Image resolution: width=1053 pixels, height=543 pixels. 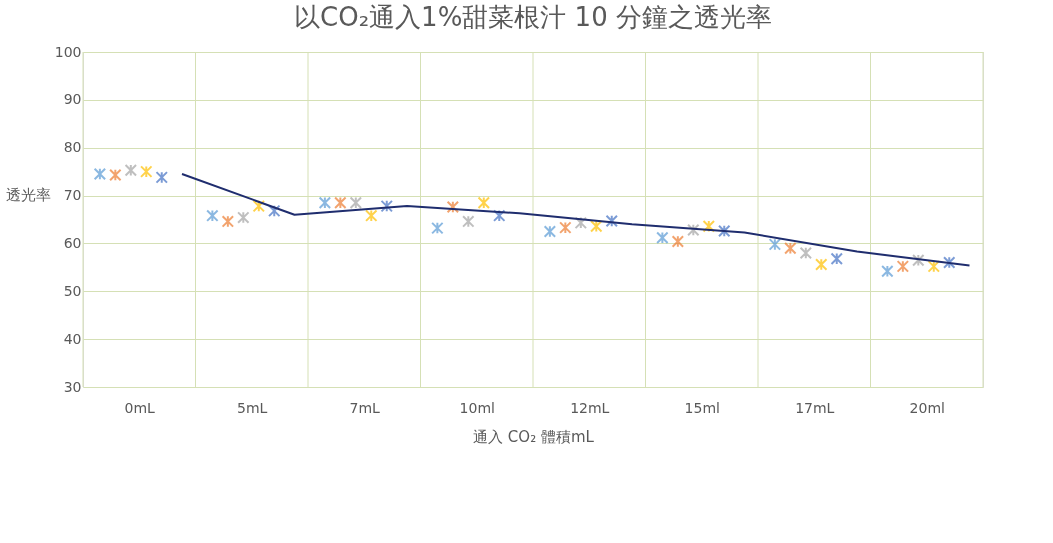 I want to click on y-tick-label: 90, so click(x=72, y=99).